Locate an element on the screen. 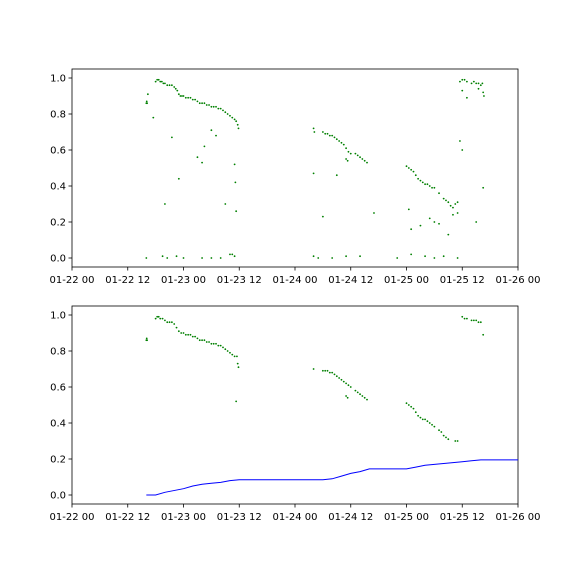  bottom-y-tick-label: 0.2 is located at coordinates (58, 460).